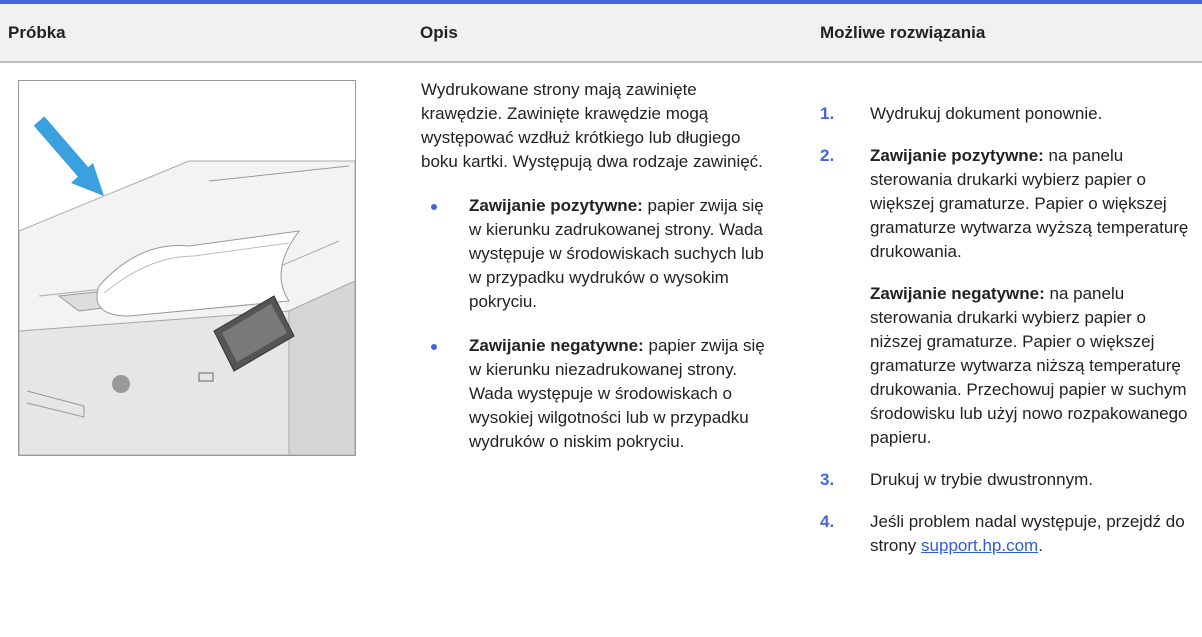 The height and width of the screenshot is (637, 1202). Describe the element at coordinates (827, 113) in the screenshot. I see `solution-number: 1.` at that location.